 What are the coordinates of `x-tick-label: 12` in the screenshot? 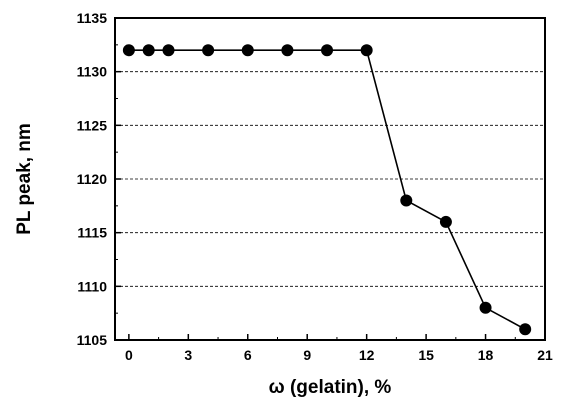 It's located at (367, 355).